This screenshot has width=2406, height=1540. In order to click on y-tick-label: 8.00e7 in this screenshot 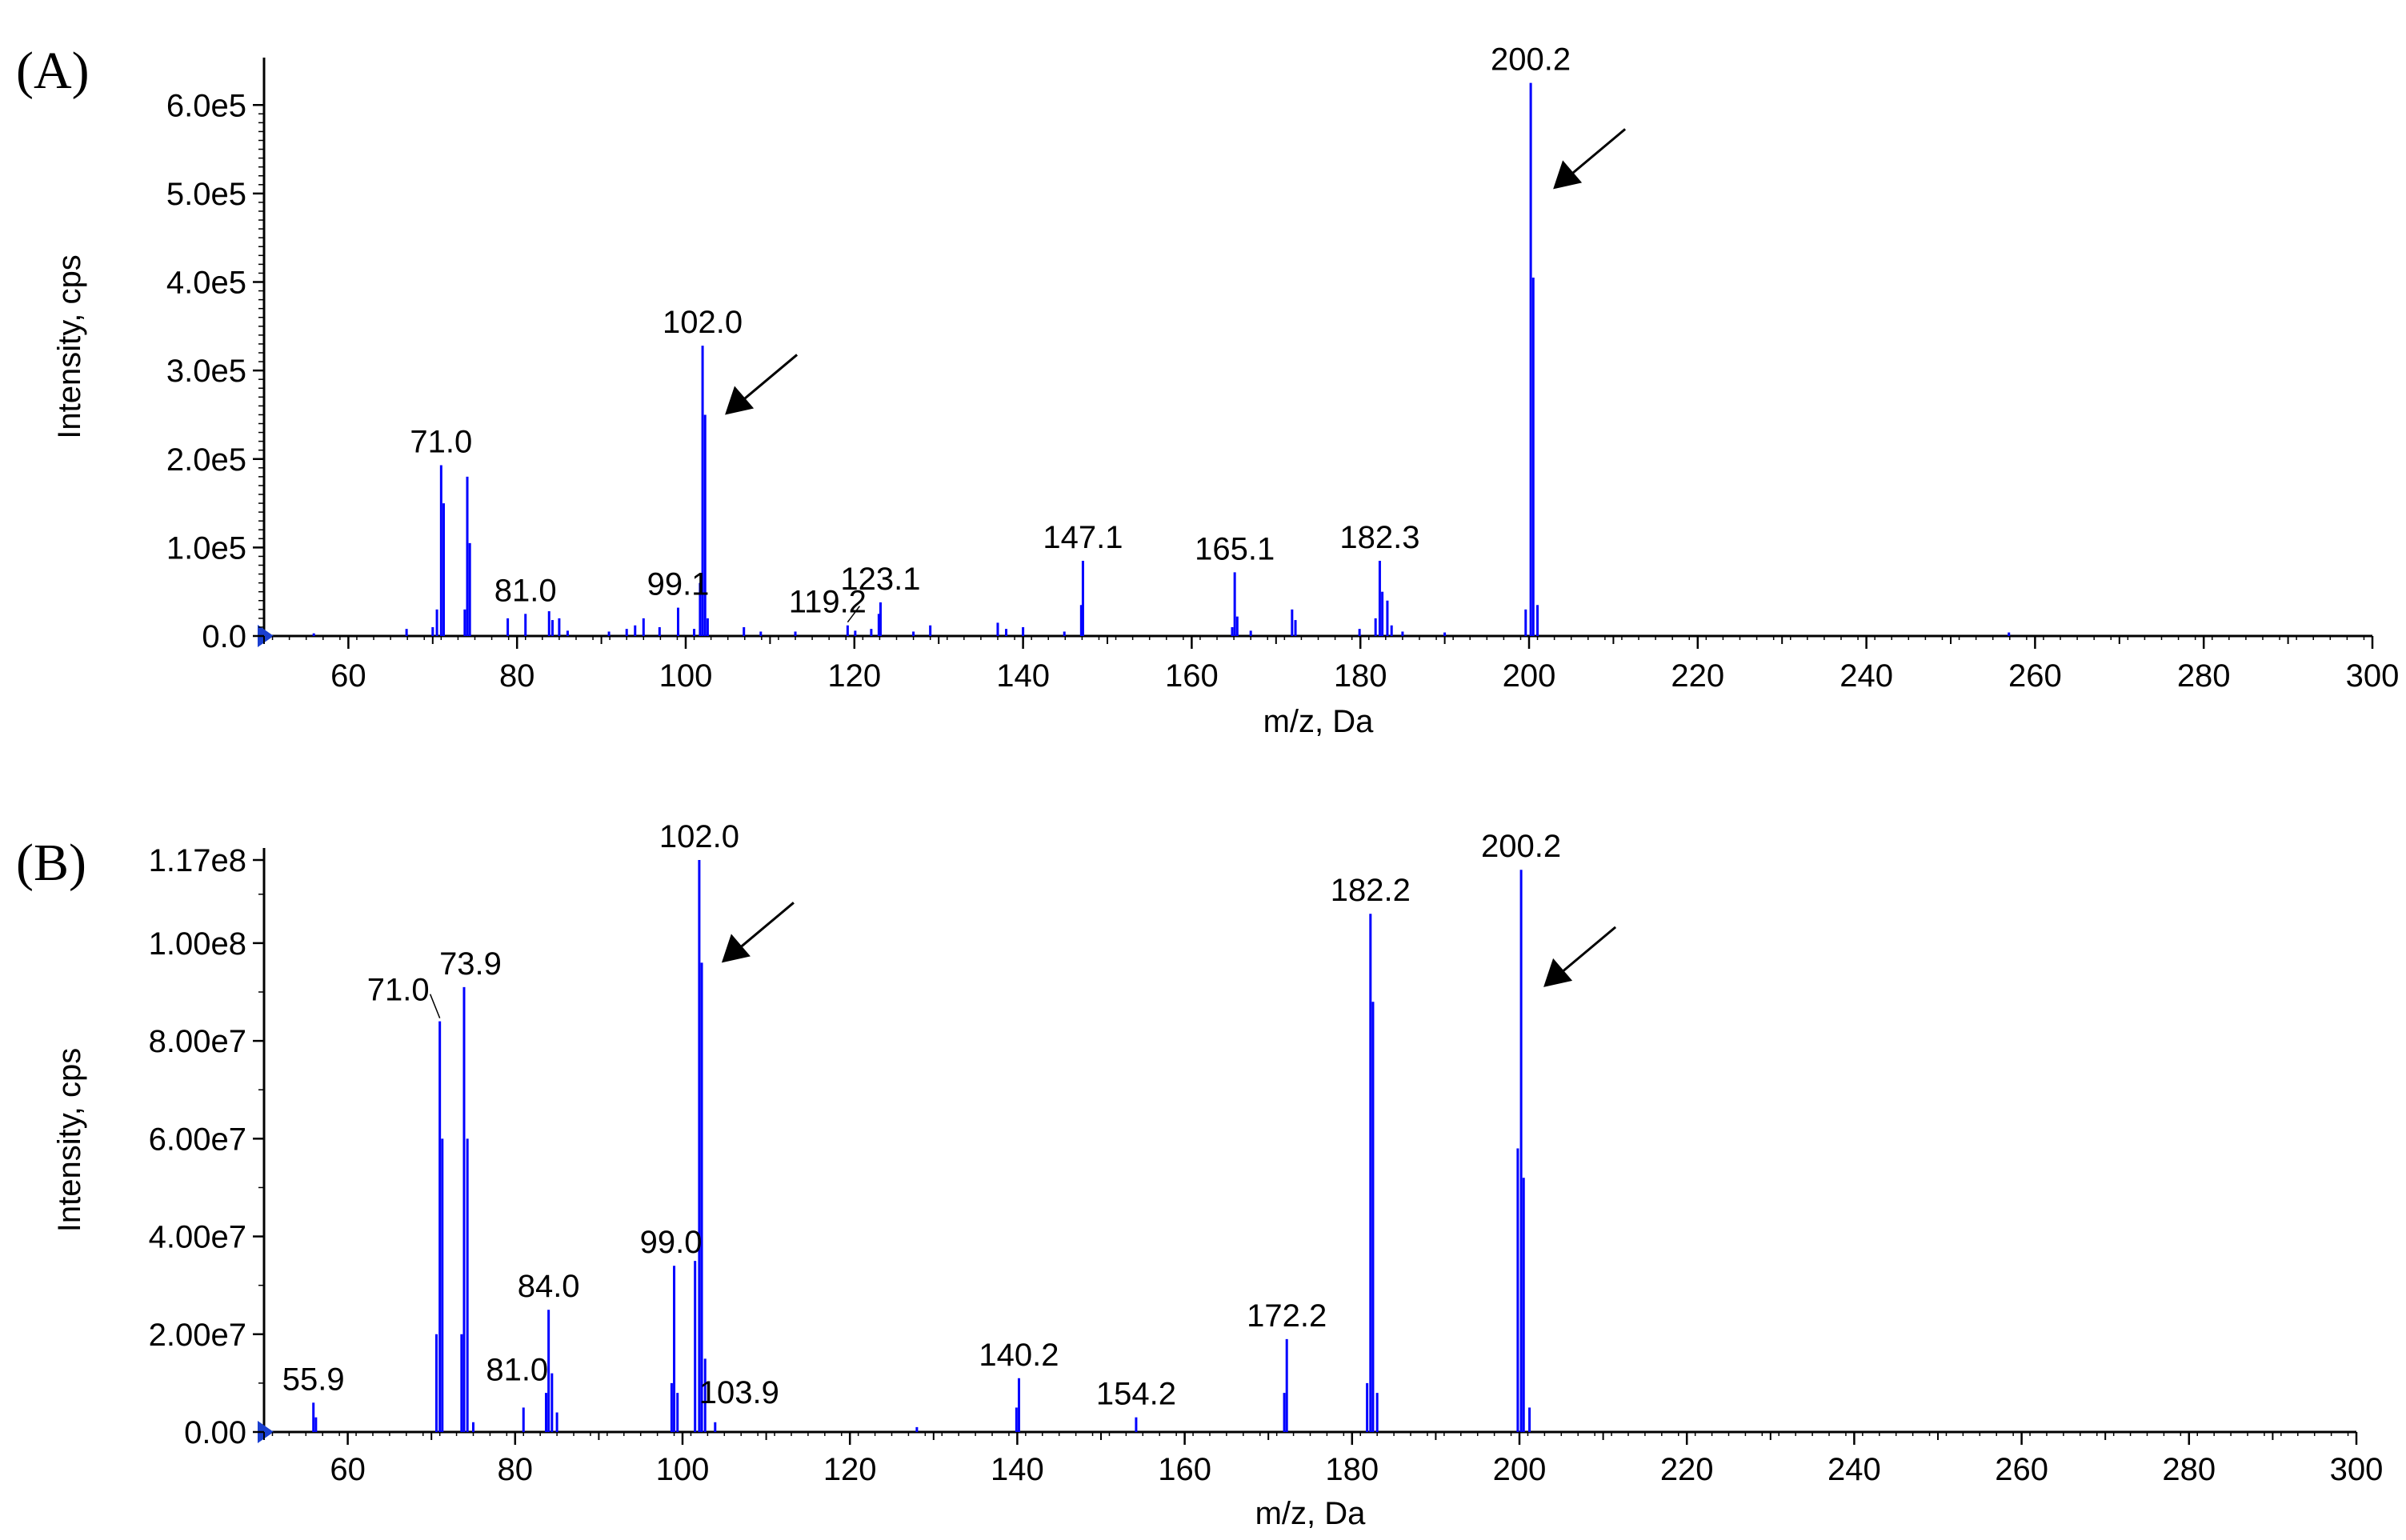, I will do `click(198, 1041)`.